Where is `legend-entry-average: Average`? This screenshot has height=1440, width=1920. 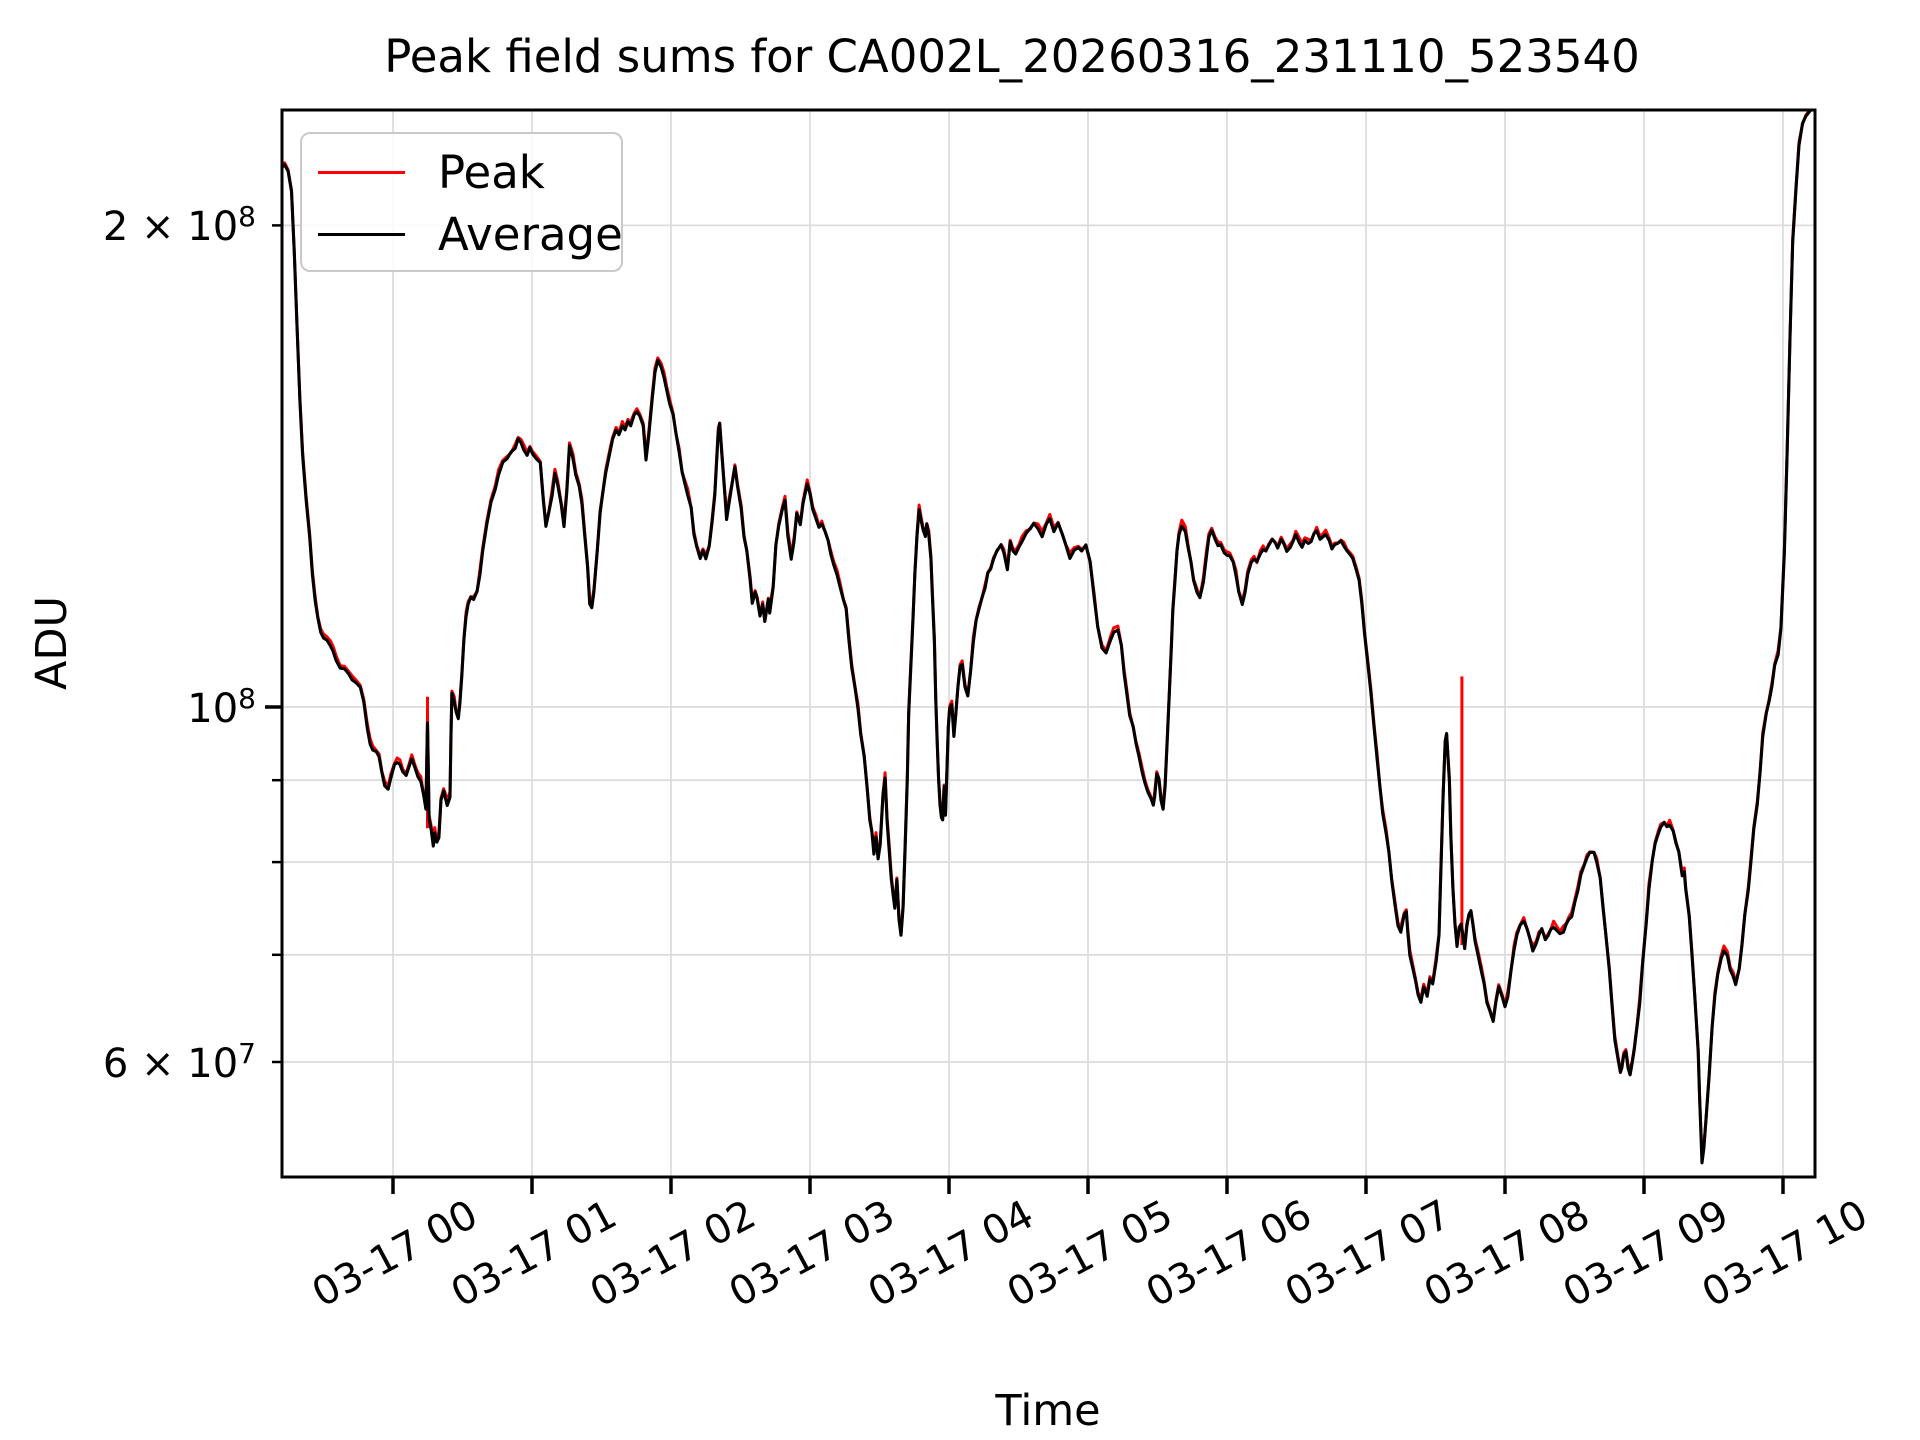
legend-entry-average: Average is located at coordinates (470, 234).